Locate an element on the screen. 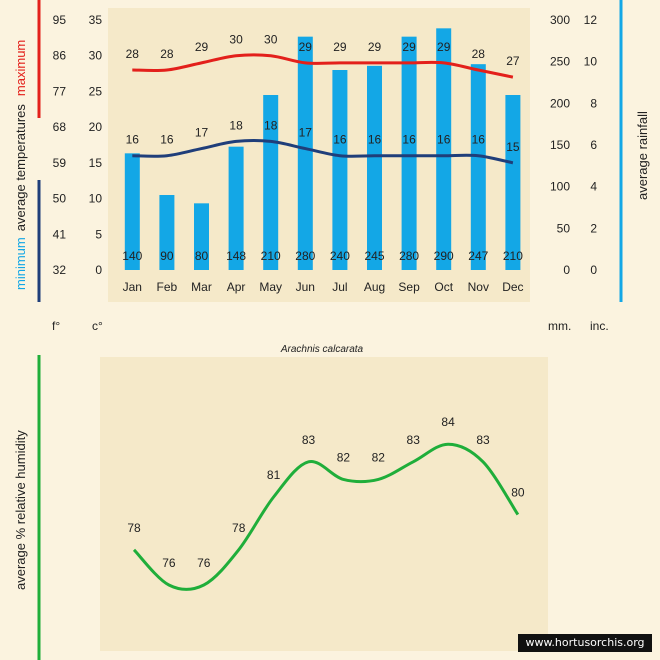 The image size is (660, 660). tick-inches: 8 is located at coordinates (593, 103).